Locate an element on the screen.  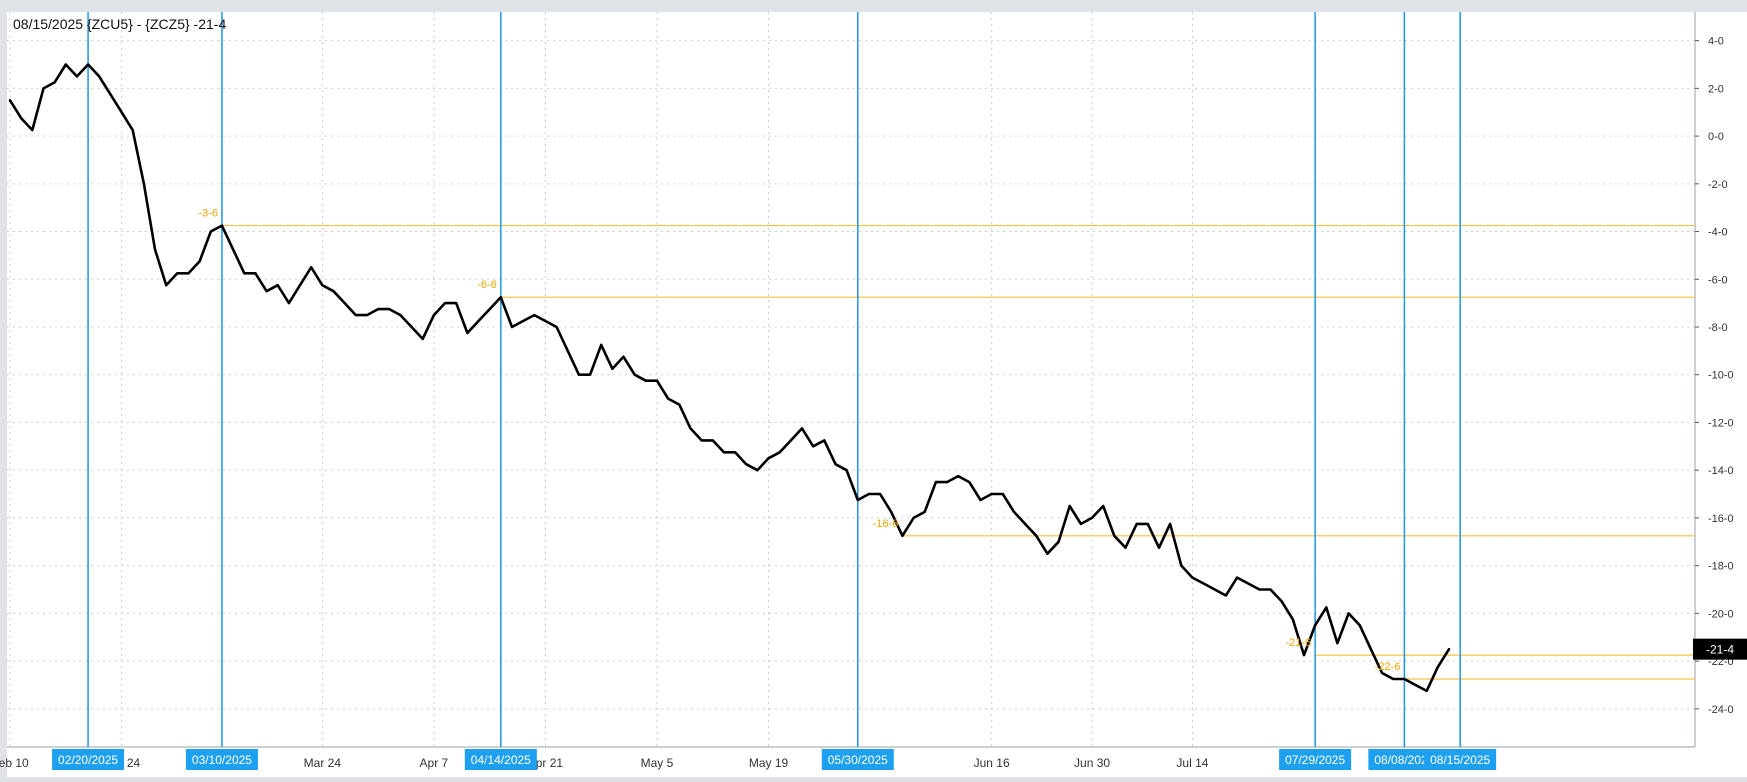
y-tick-label: -24-0 is located at coordinates (1721, 710).